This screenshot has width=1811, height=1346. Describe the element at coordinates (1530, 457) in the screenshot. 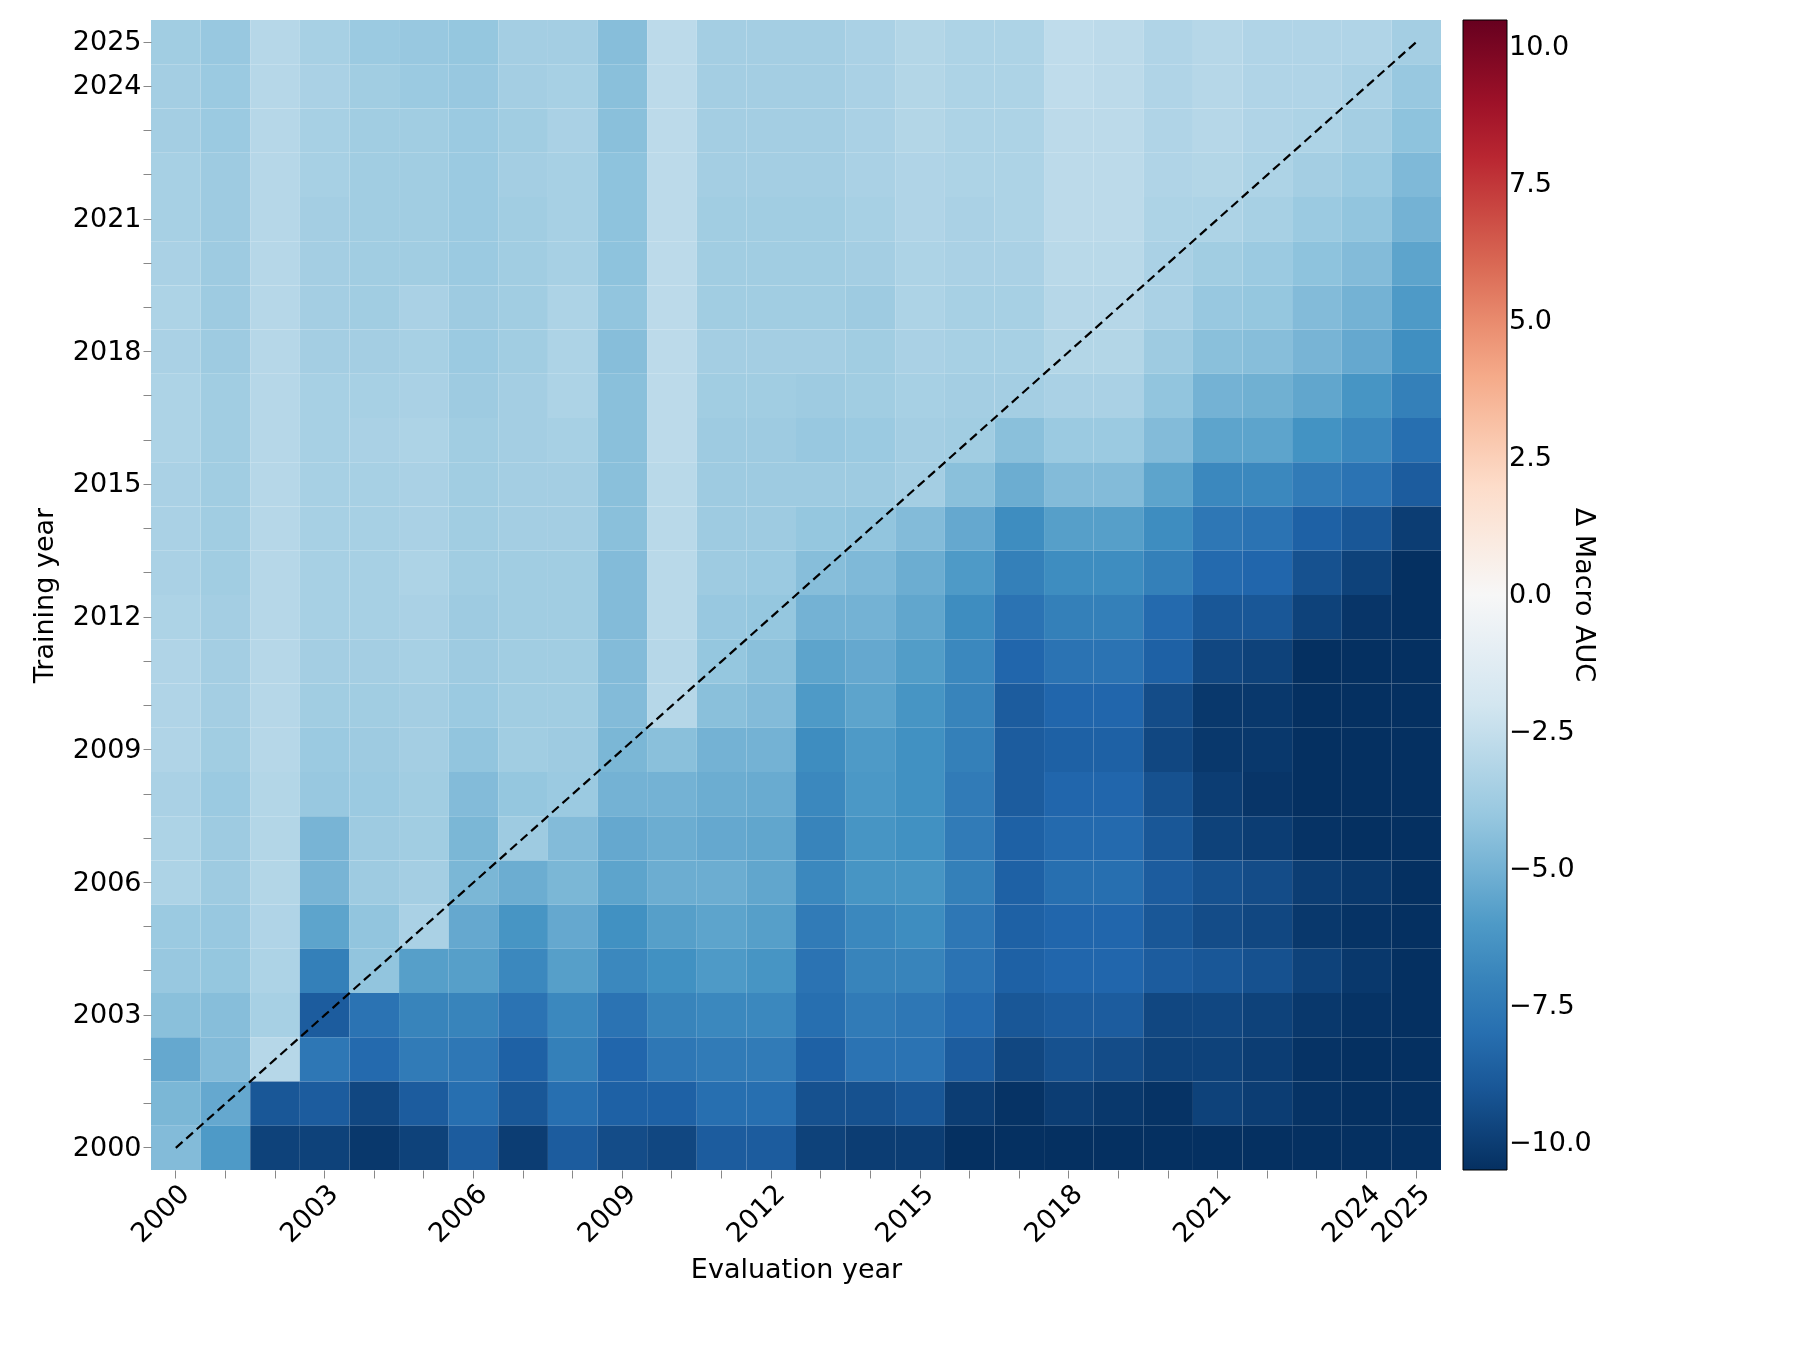

I see `color-bar-label: 2.5` at that location.